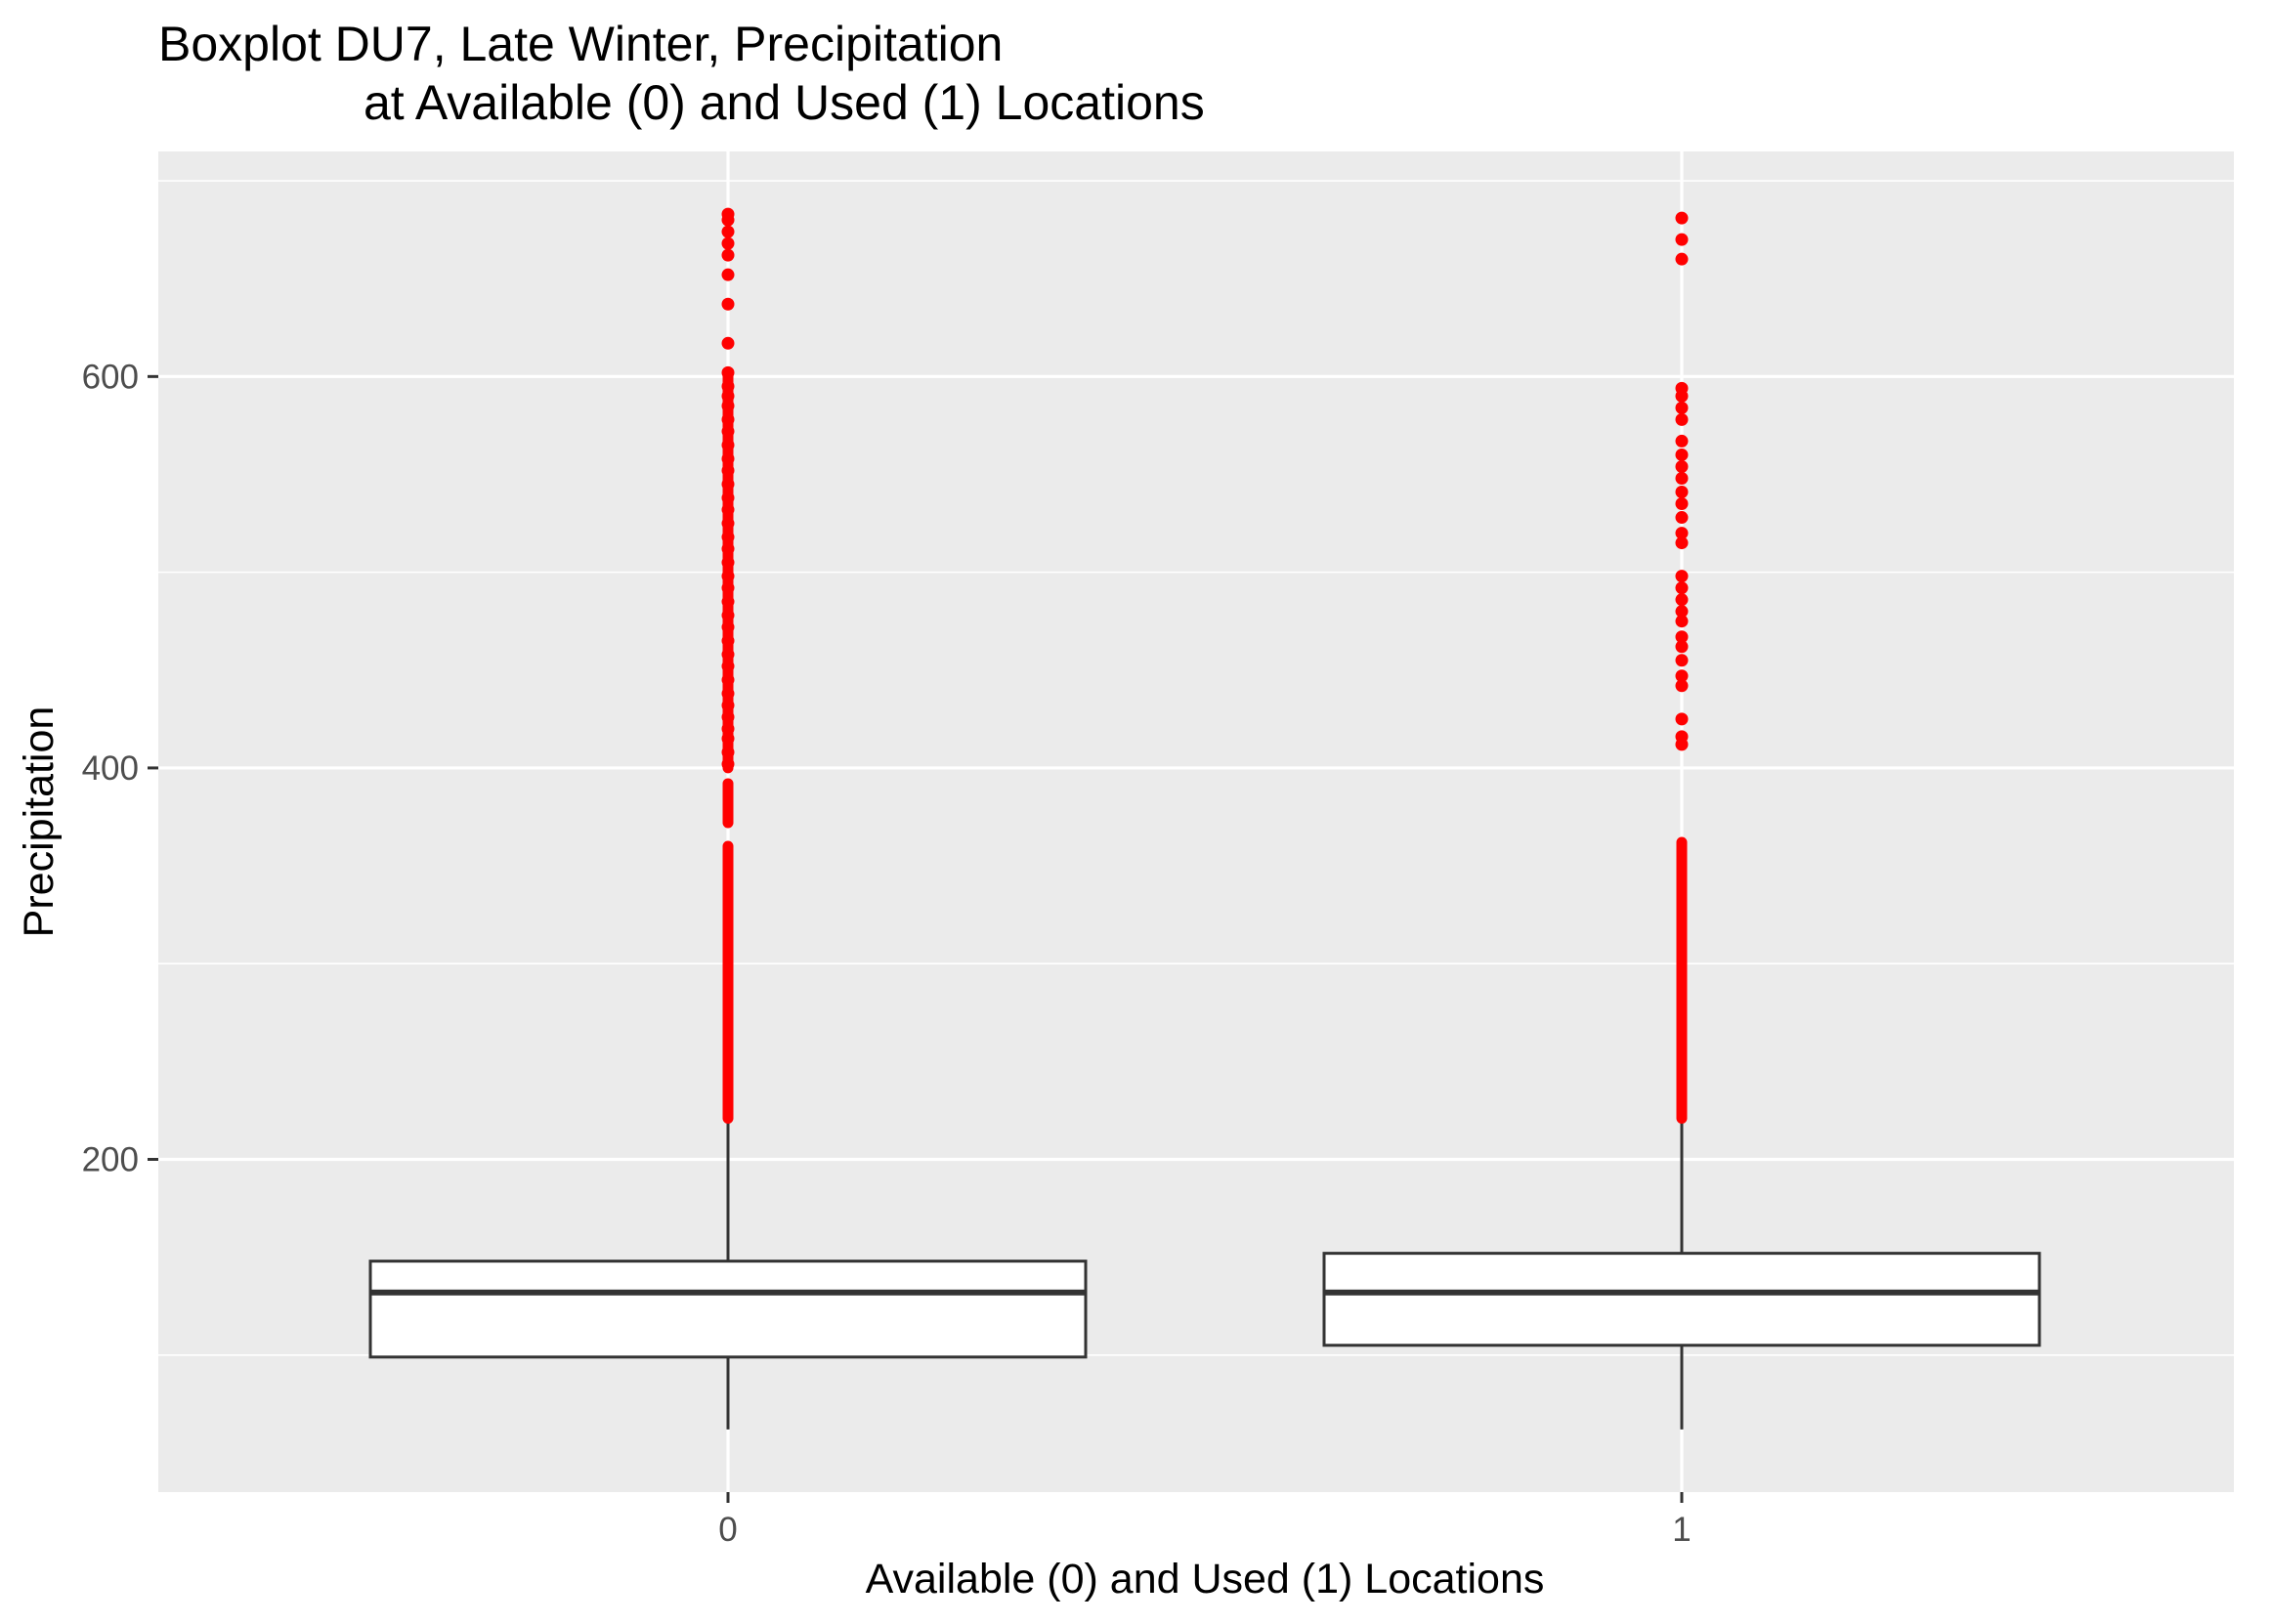 Image resolution: width=2271 pixels, height=1624 pixels. Describe the element at coordinates (1681, 1530) in the screenshot. I see `x-tick-label: 1` at that location.